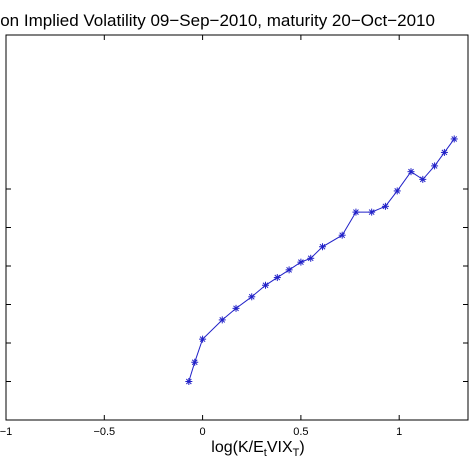  I want to click on x-tick-label-3: 0.5, so click(300, 432).